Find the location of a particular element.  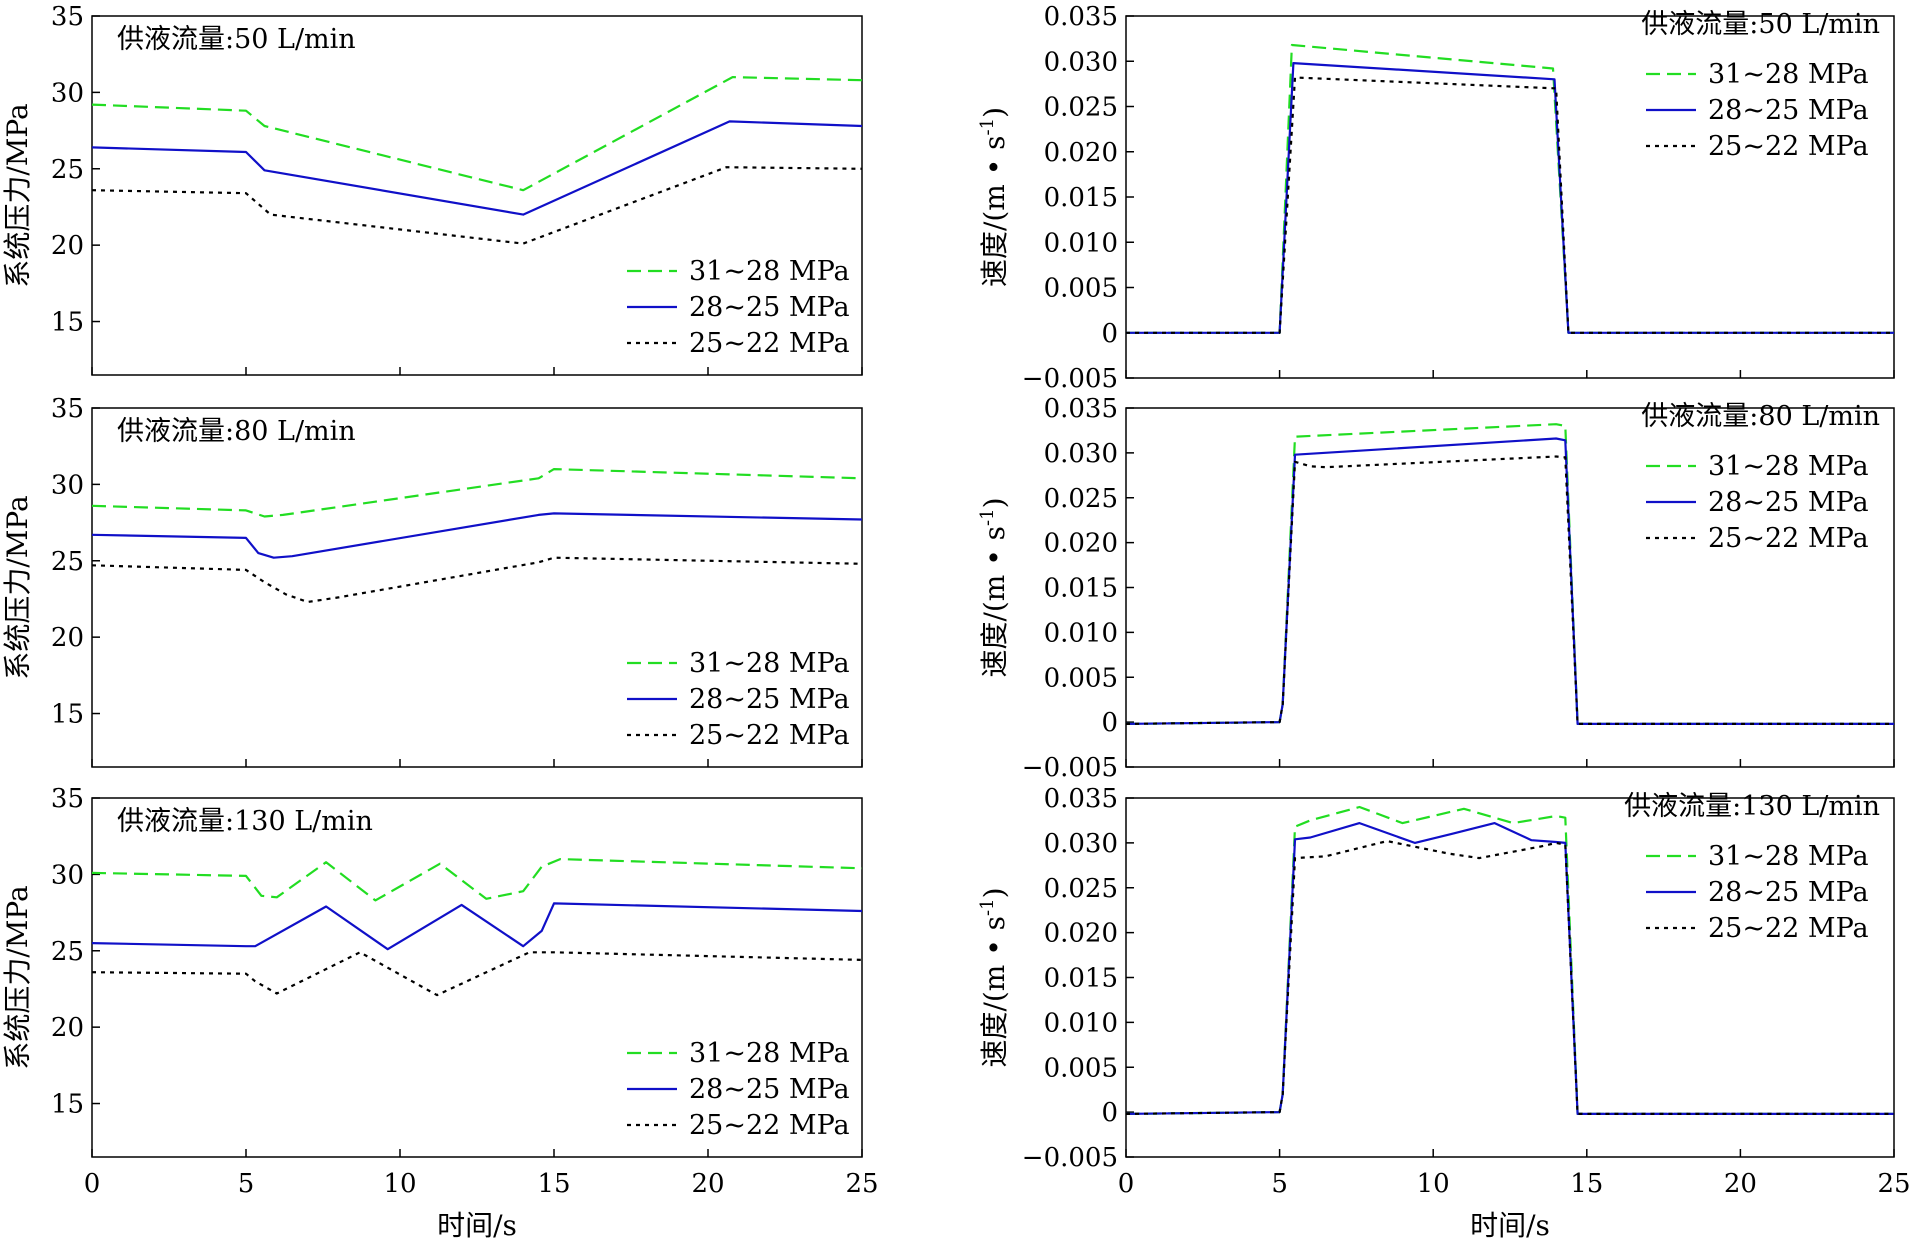

y-tick-label: 0.010 is located at coordinates (1081, 1023).